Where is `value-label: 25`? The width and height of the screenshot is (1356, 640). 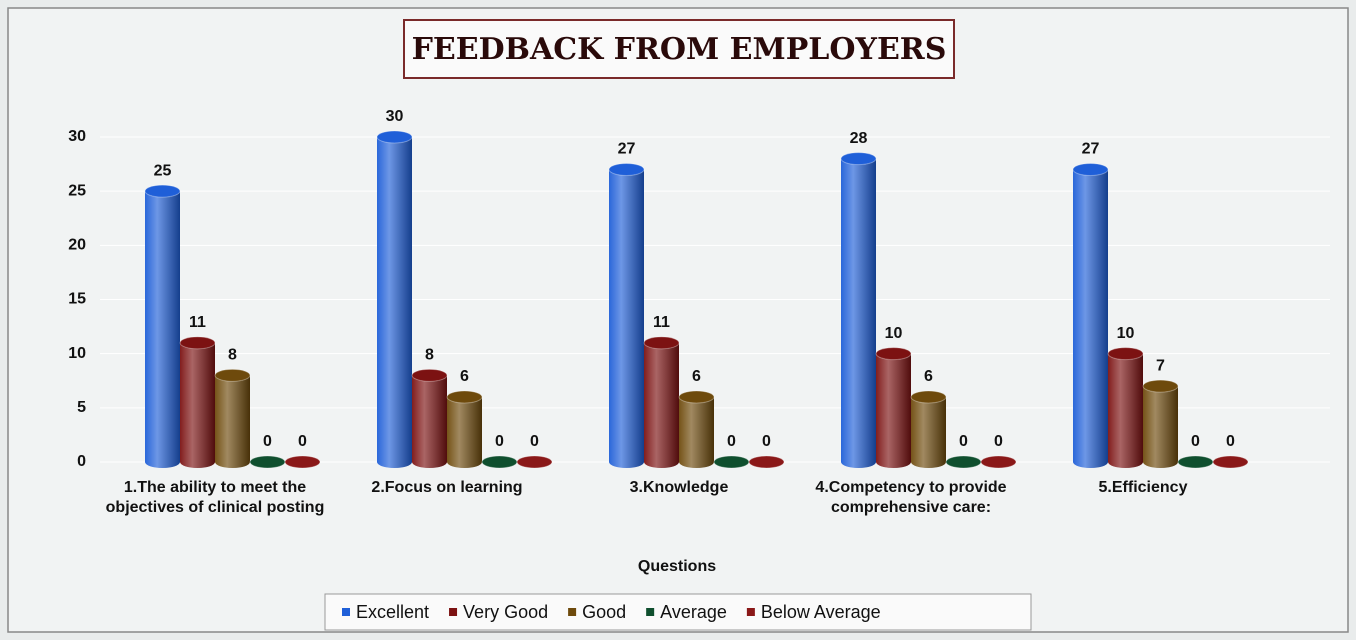
value-label: 25 is located at coordinates (163, 170).